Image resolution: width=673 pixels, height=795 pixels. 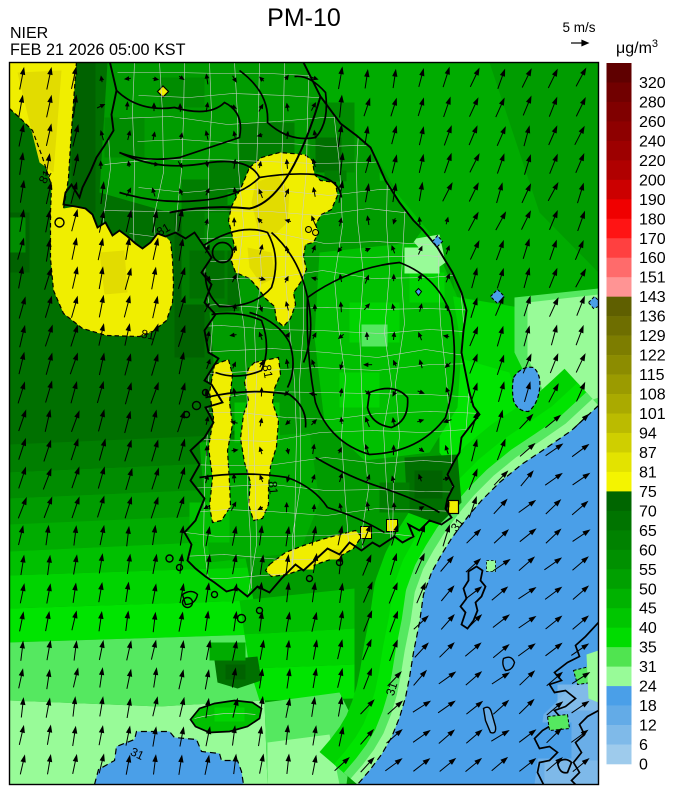 What do you see at coordinates (98, 50) in the screenshot?
I see `svg-text: FEB 21 2026 05:00 KST` at bounding box center [98, 50].